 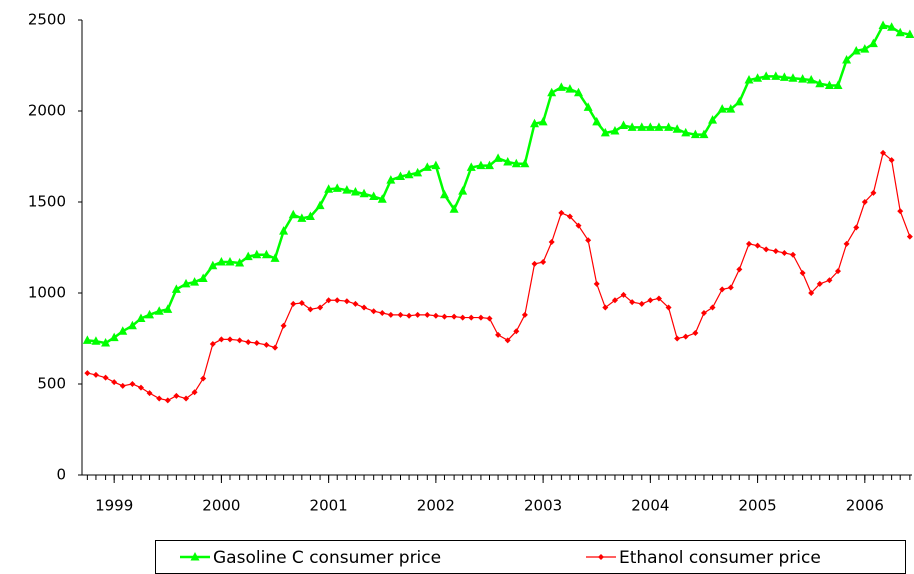 I want to click on legend-label: Ethanol consumer price, so click(x=720, y=558).